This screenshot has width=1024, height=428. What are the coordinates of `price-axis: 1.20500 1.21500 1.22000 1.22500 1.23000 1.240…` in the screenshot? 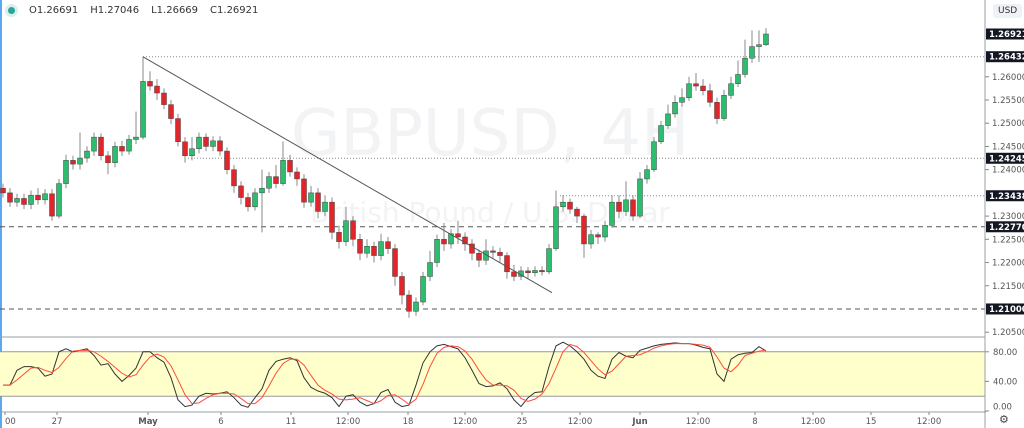 It's located at (1004, 214).